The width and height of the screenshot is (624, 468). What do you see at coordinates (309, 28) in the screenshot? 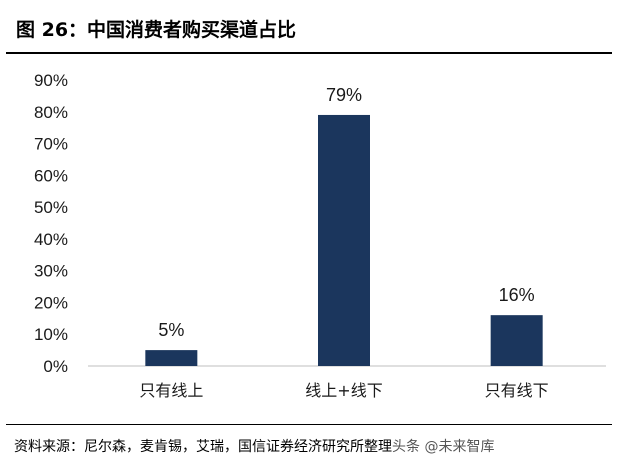
I see `figure-title-bar: 图 26：中国消费者购买渠道占比` at bounding box center [309, 28].